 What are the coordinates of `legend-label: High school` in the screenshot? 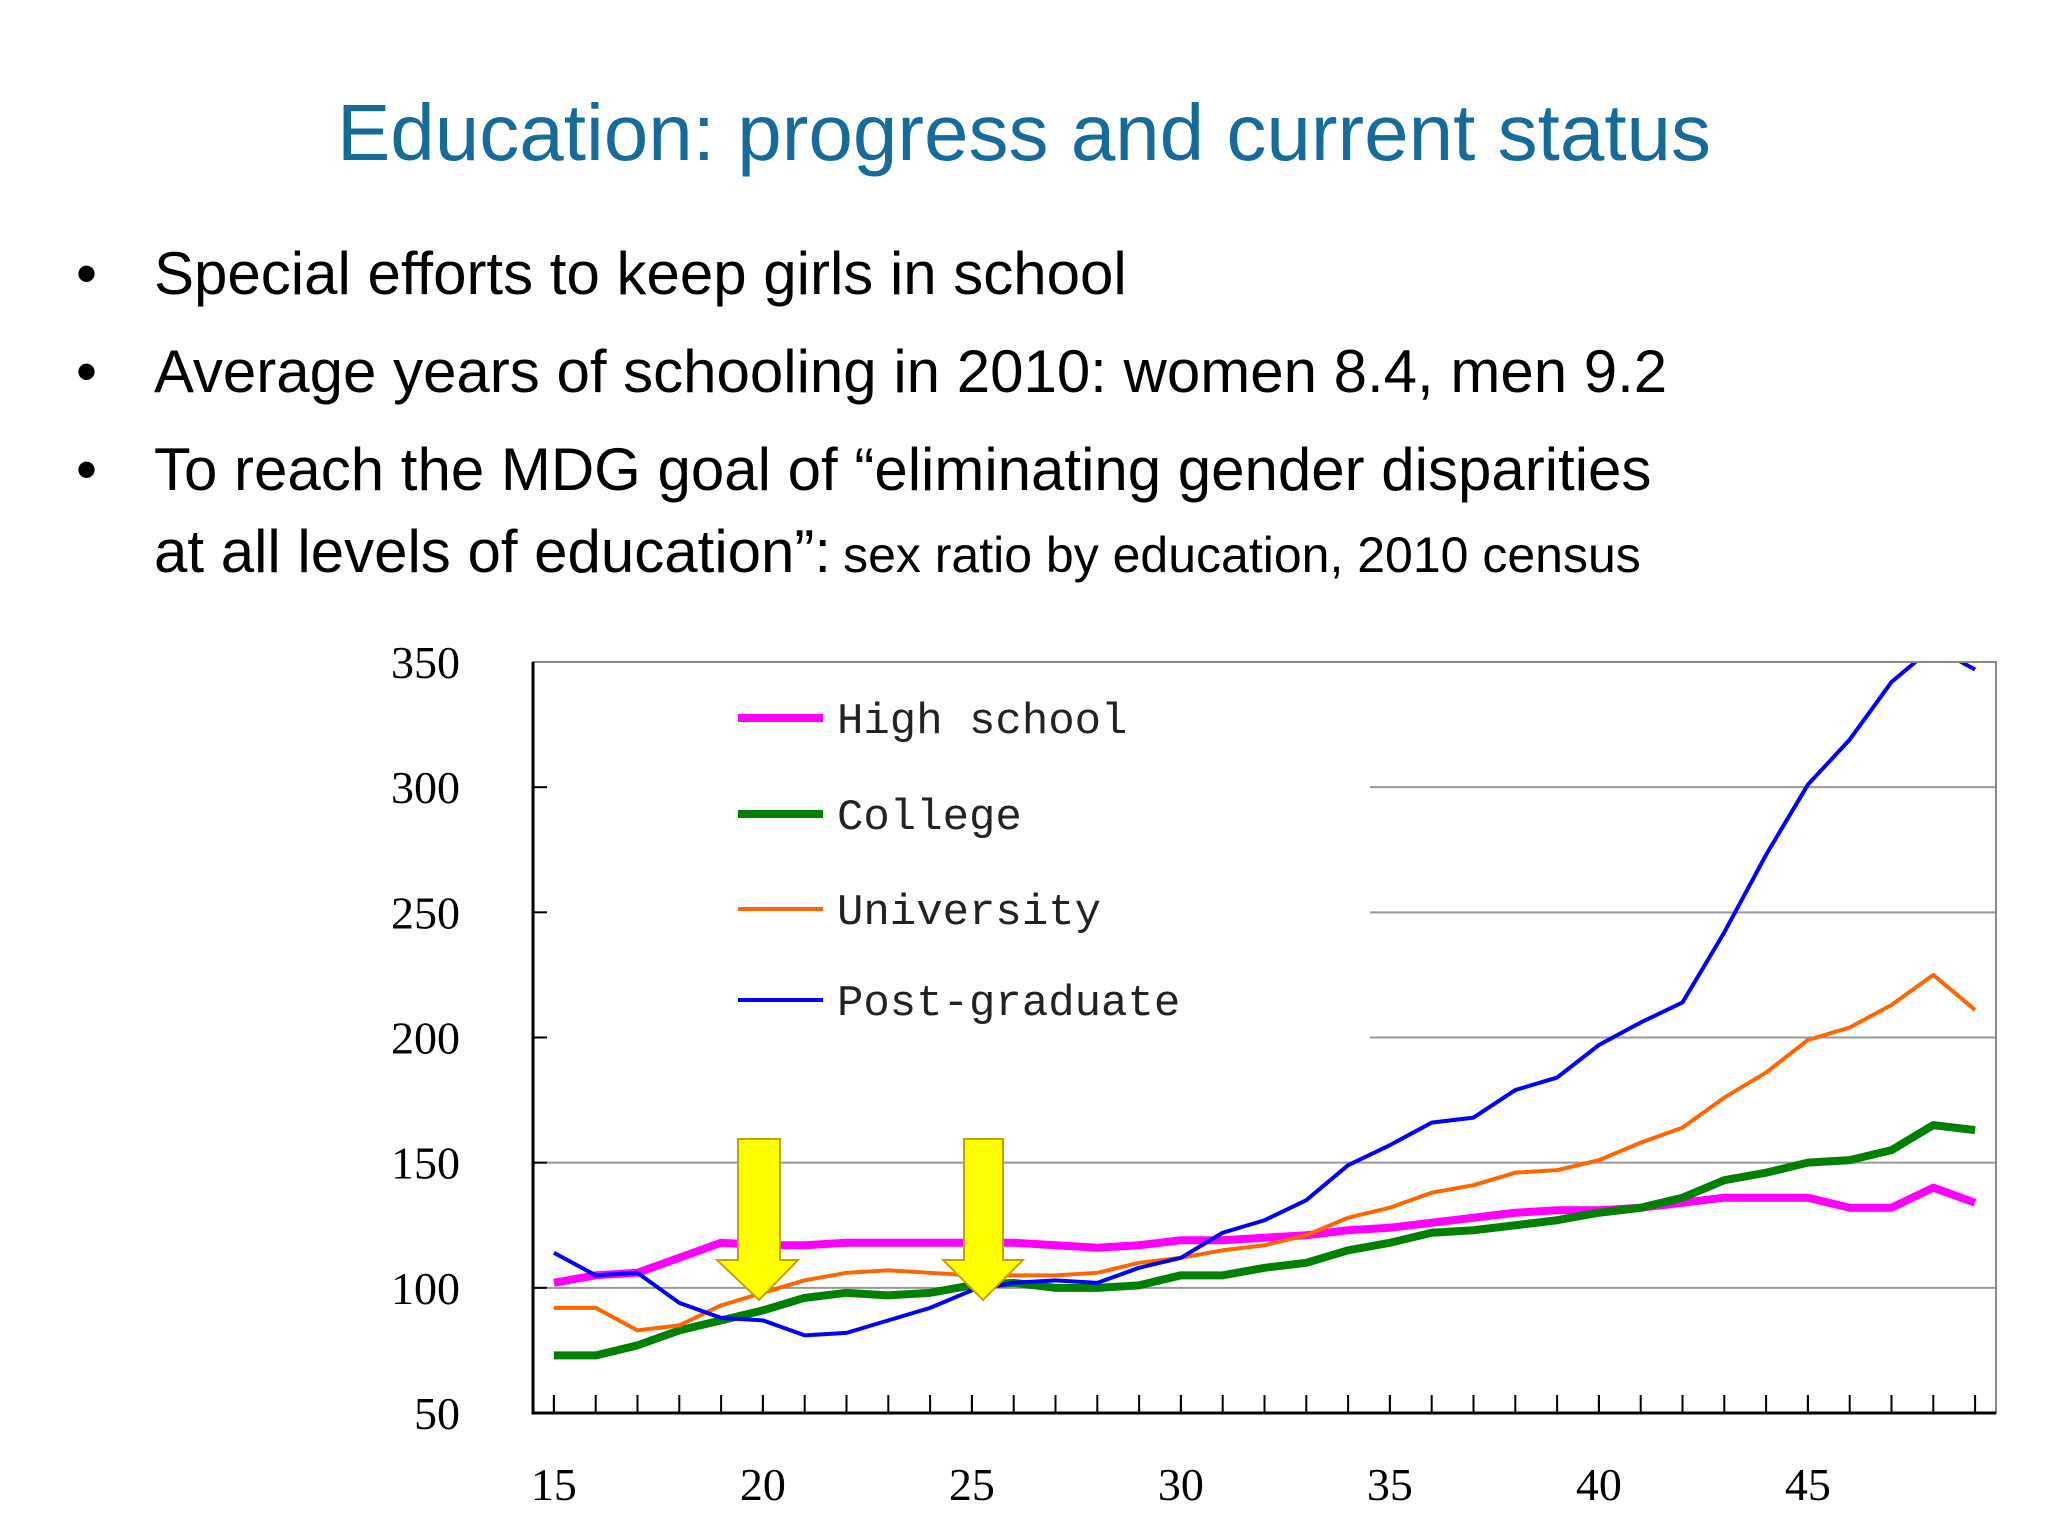 It's located at (982, 722).